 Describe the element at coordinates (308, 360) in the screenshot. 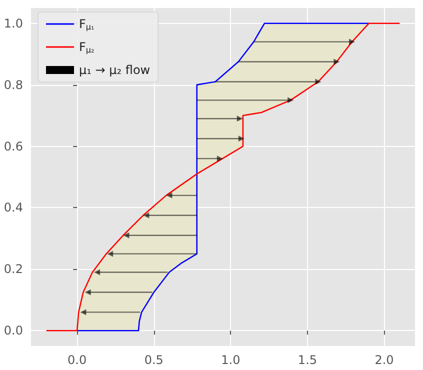

I see `x-tick-label: 1.5` at that location.